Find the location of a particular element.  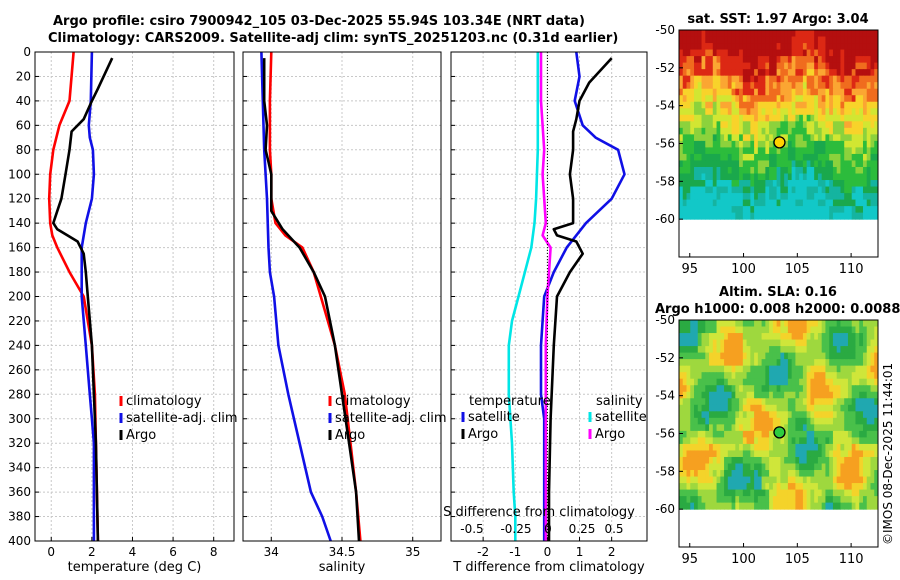

diff-legend-temperature-label: Argo is located at coordinates (483, 434).